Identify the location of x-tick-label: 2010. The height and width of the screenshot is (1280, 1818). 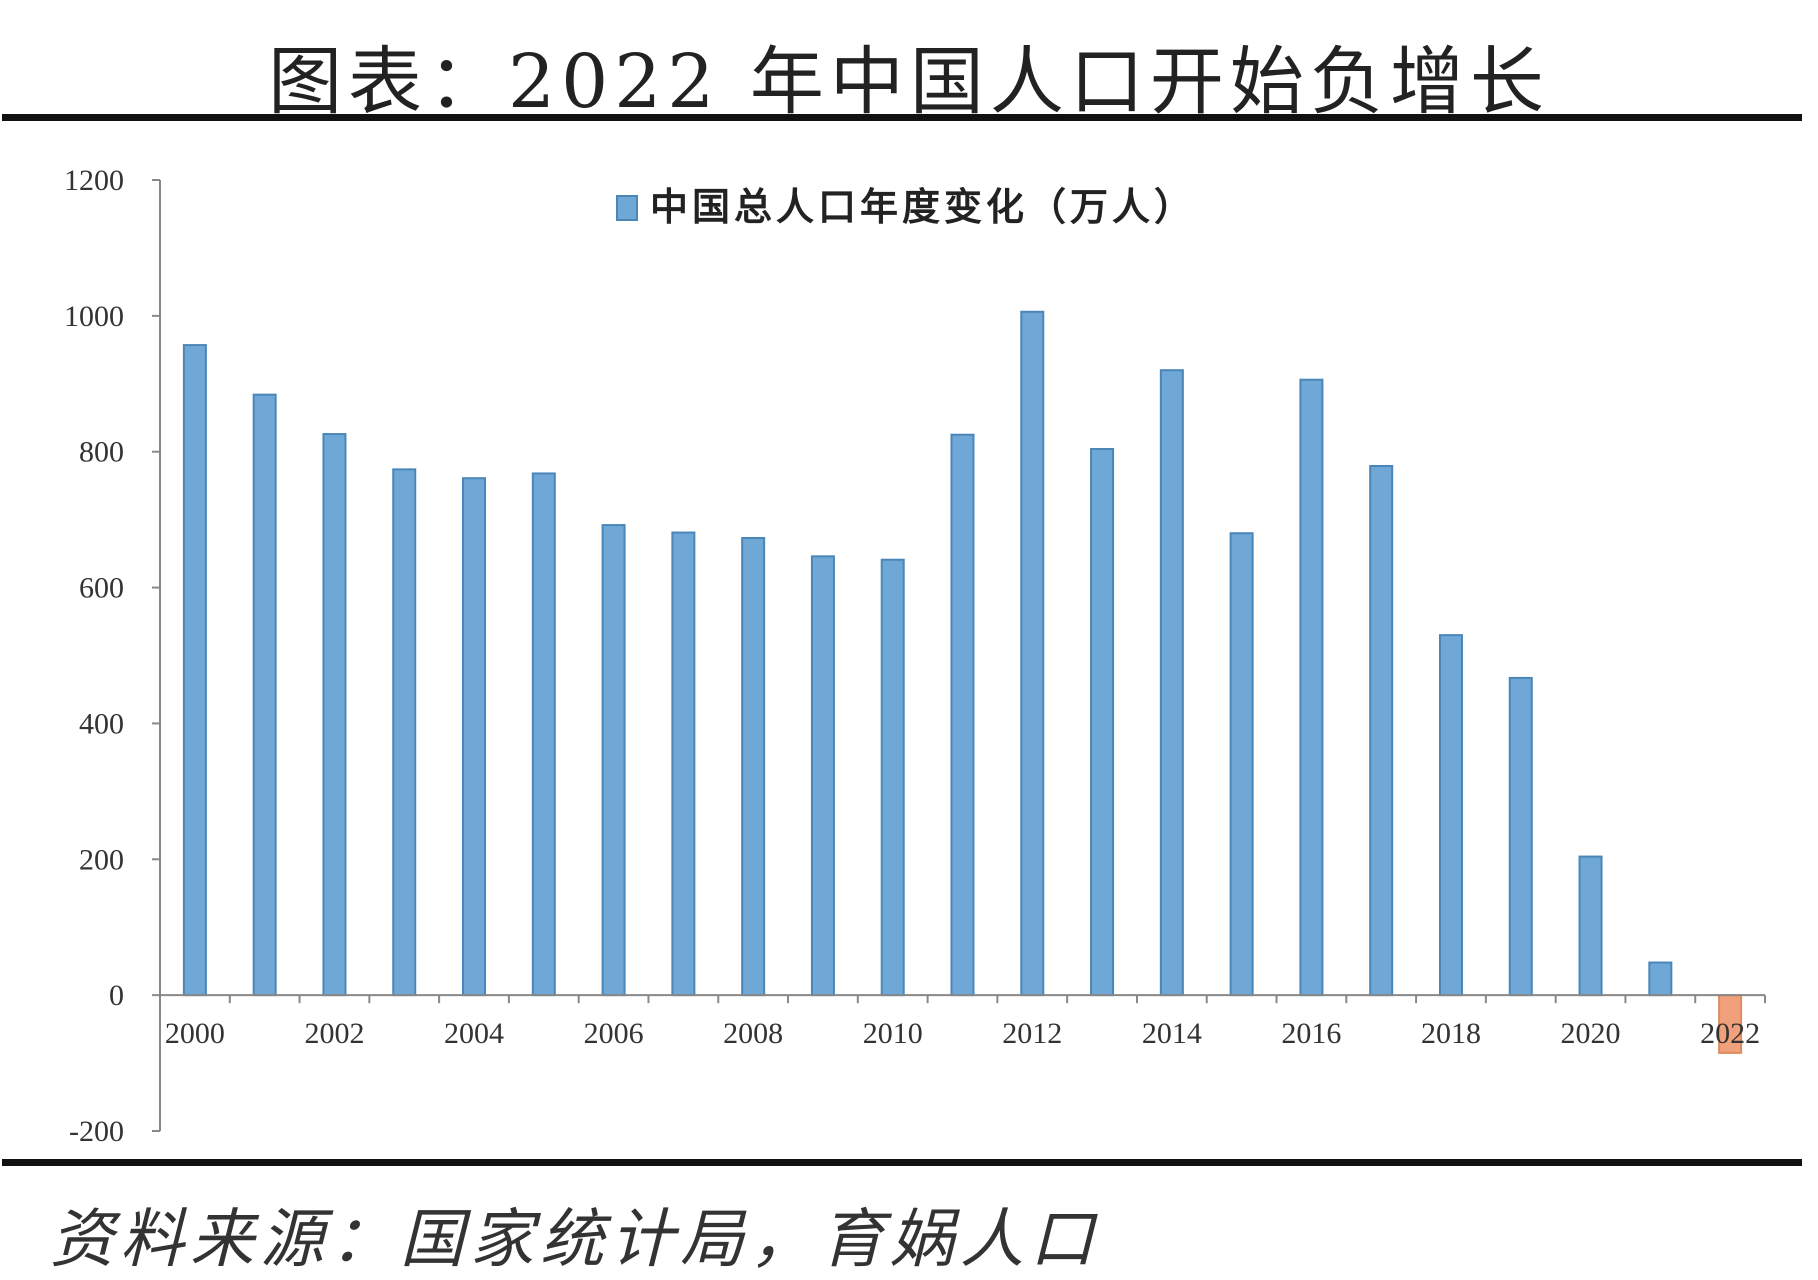
(893, 1033).